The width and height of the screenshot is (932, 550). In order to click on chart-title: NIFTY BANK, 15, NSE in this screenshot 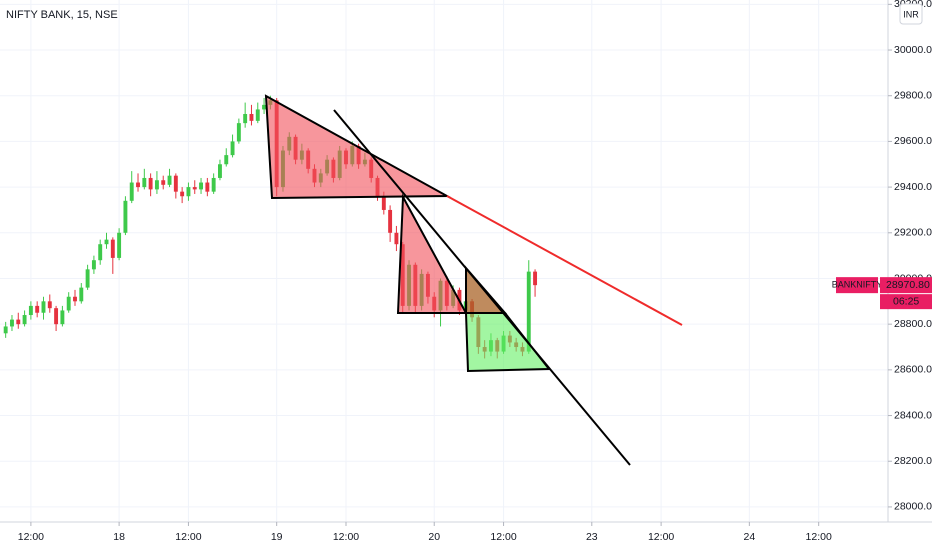, I will do `click(62, 15)`.